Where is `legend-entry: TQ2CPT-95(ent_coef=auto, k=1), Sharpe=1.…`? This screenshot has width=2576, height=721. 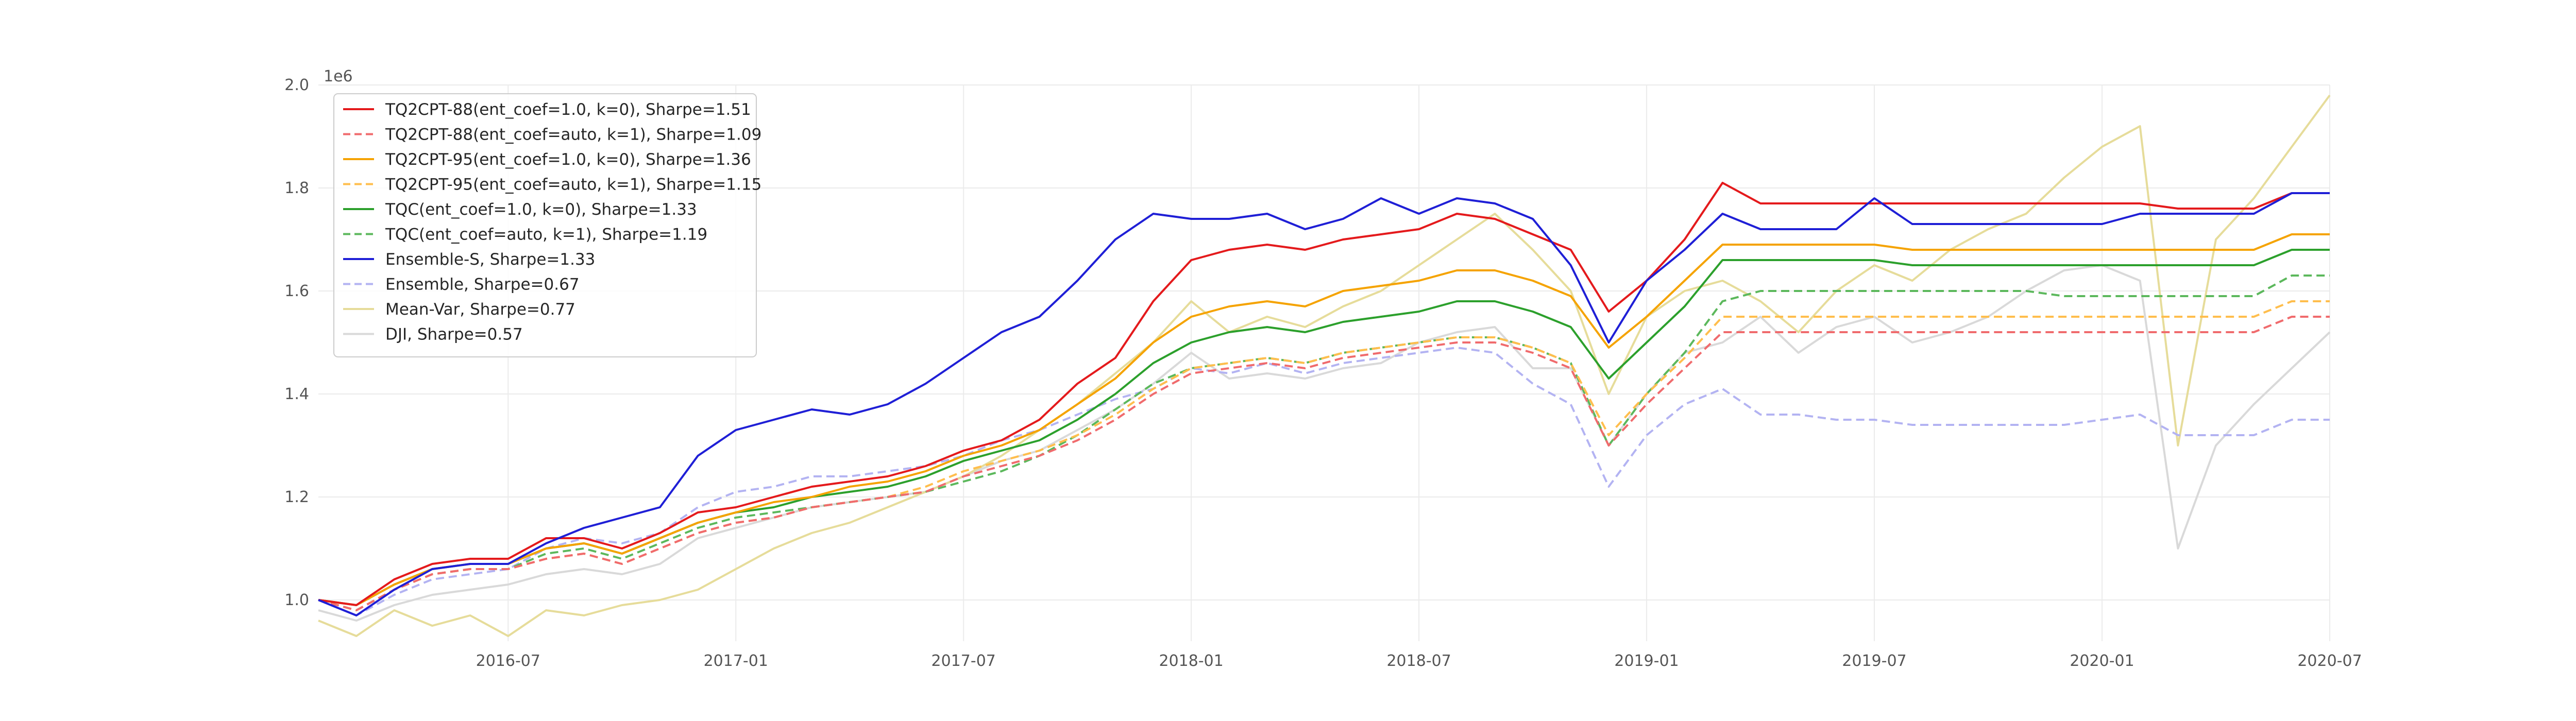 legend-entry: TQ2CPT-95(ent_coef=auto, k=1), Sharpe=1.… is located at coordinates (573, 185).